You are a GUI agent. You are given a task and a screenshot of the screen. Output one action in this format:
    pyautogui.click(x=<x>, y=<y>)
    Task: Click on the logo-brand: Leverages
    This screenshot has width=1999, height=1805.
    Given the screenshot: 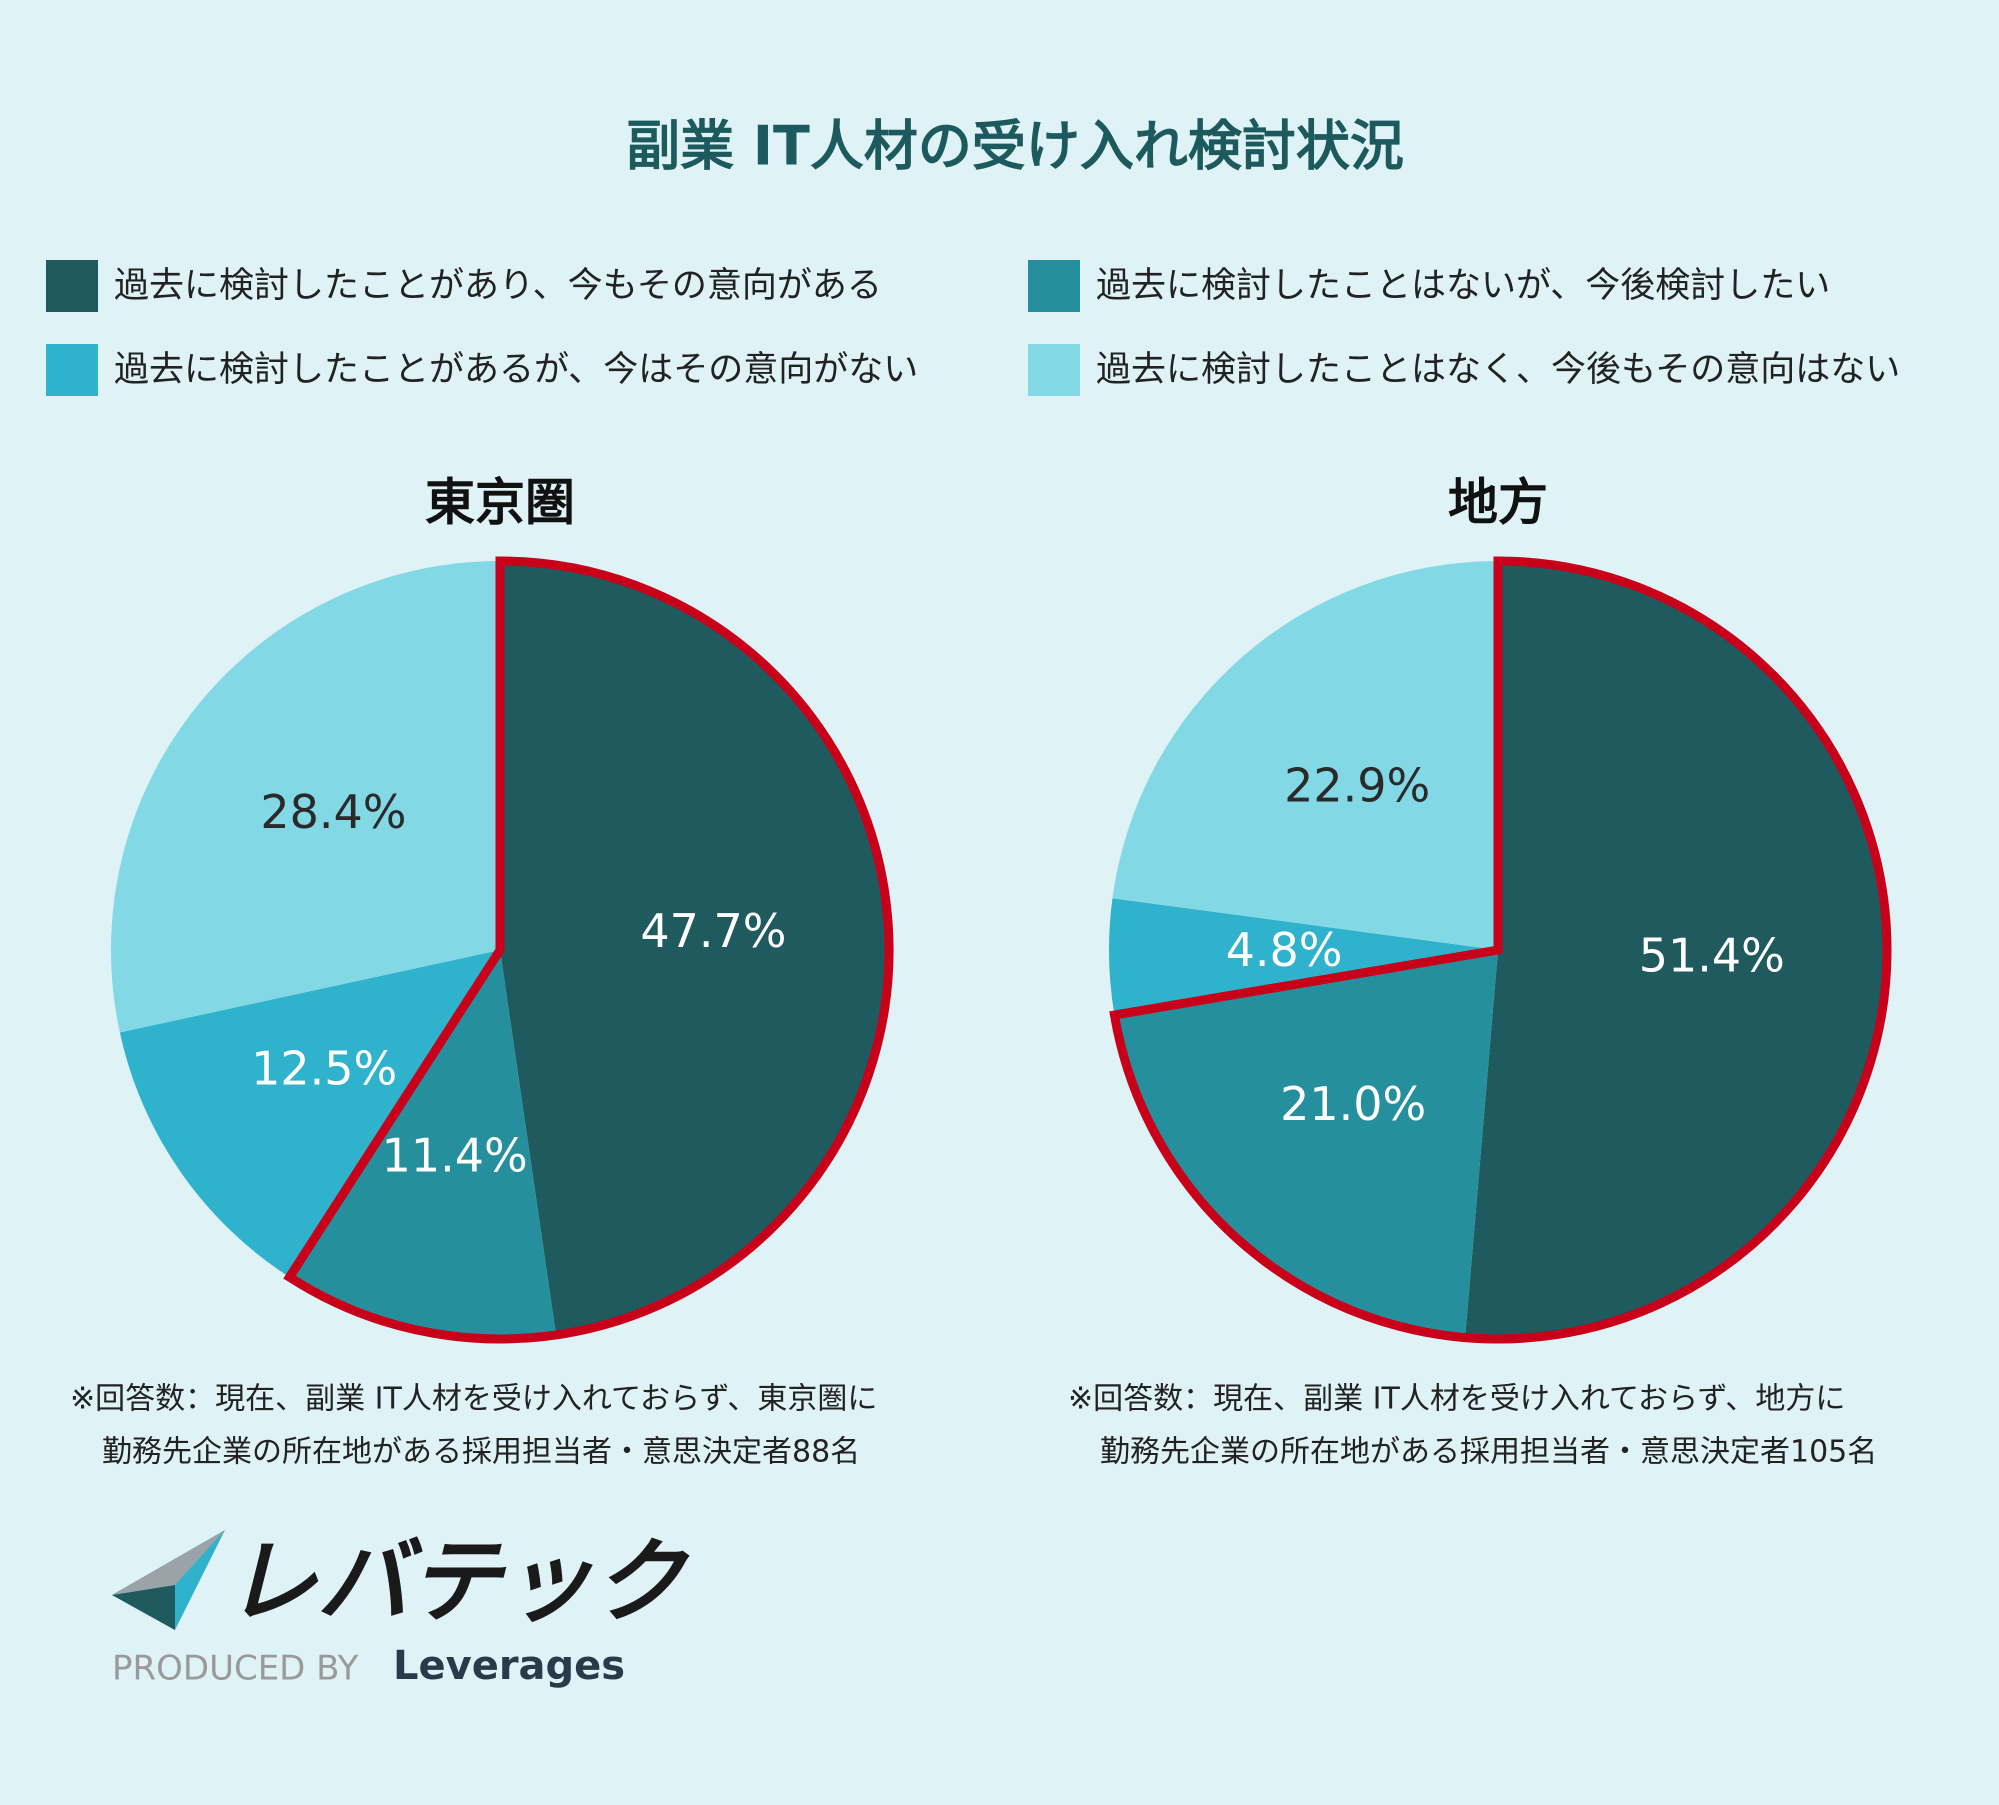 What is the action you would take?
    pyautogui.click(x=509, y=1666)
    